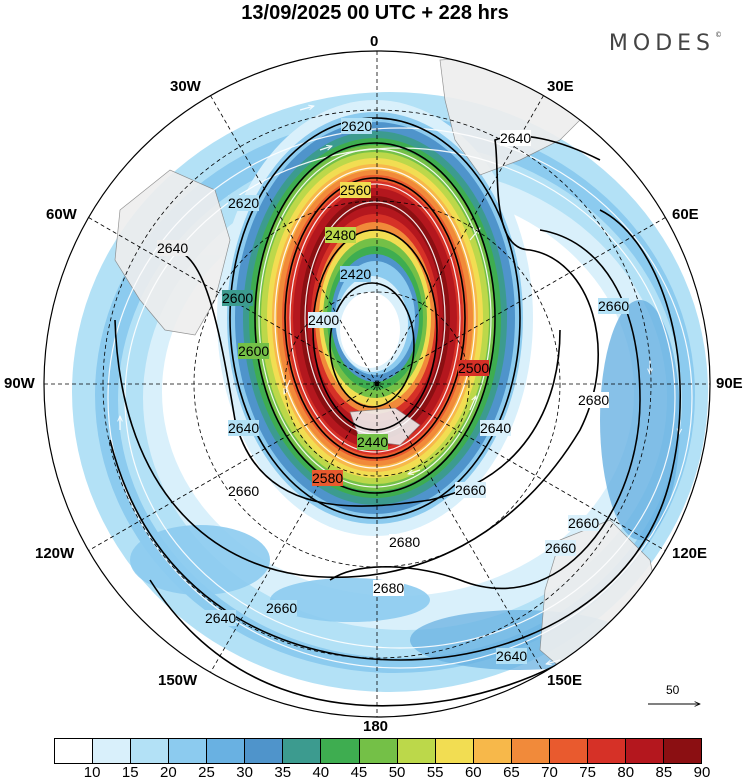  Describe the element at coordinates (244, 772) in the screenshot. I see `colorbar-tick-label: 30` at that location.